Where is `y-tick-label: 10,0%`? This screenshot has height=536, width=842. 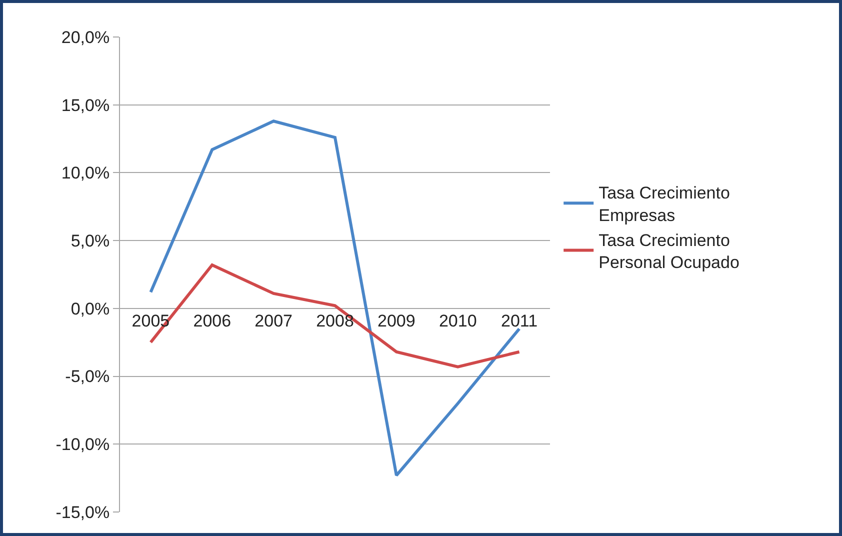
y-tick-label: 10,0% is located at coordinates (85, 173).